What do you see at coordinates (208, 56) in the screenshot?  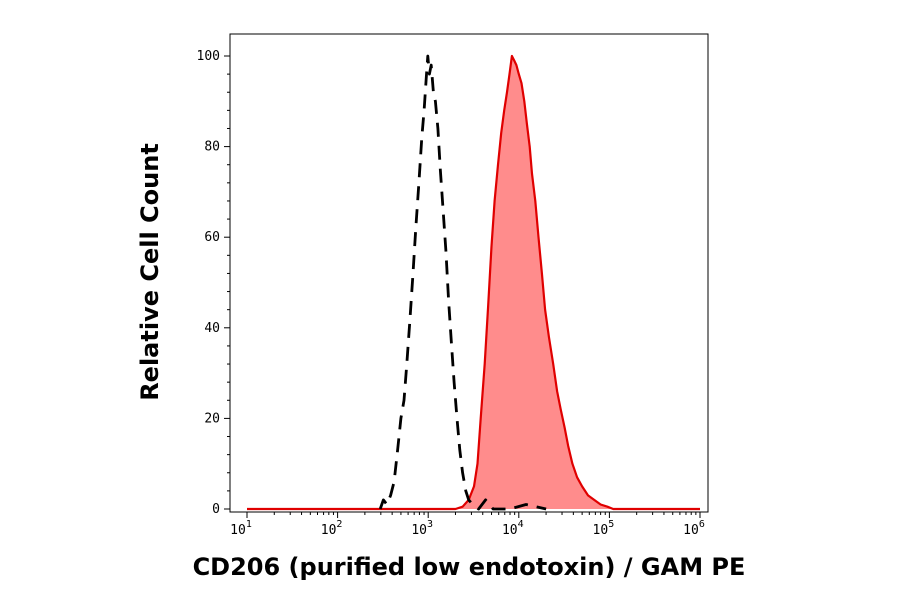 I see `y-tick-label: 100` at bounding box center [208, 56].